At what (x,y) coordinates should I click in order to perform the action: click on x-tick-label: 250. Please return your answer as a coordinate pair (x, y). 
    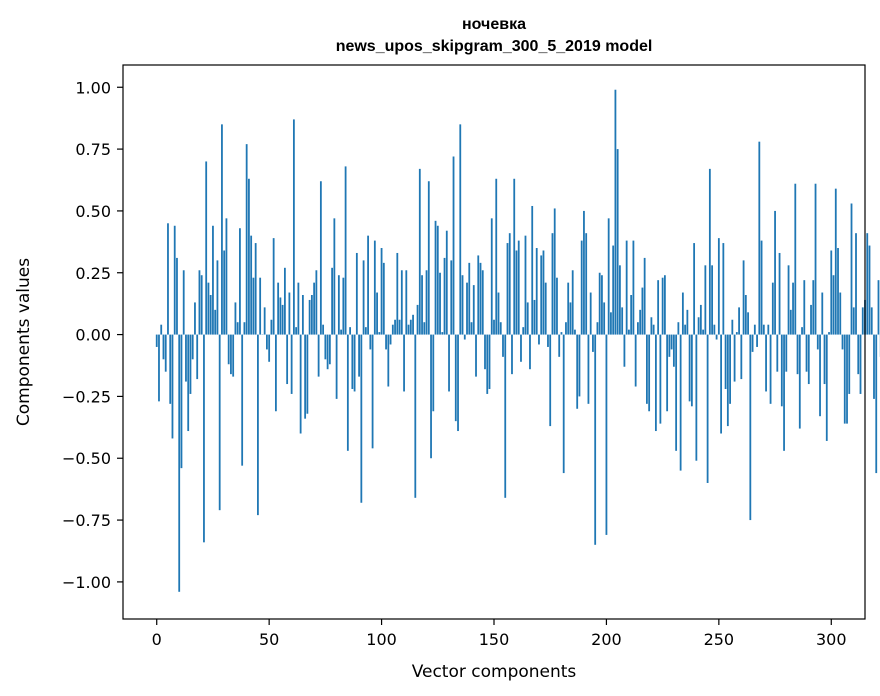
    Looking at the image, I should click on (719, 639).